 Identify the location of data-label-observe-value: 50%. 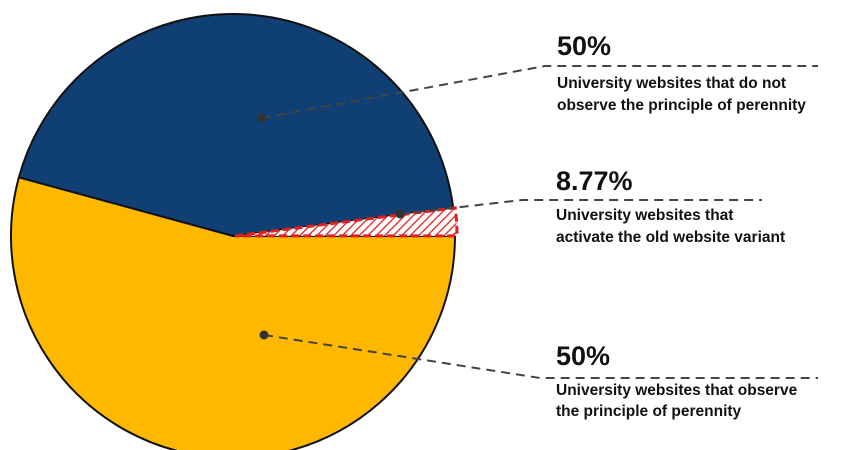
(583, 356).